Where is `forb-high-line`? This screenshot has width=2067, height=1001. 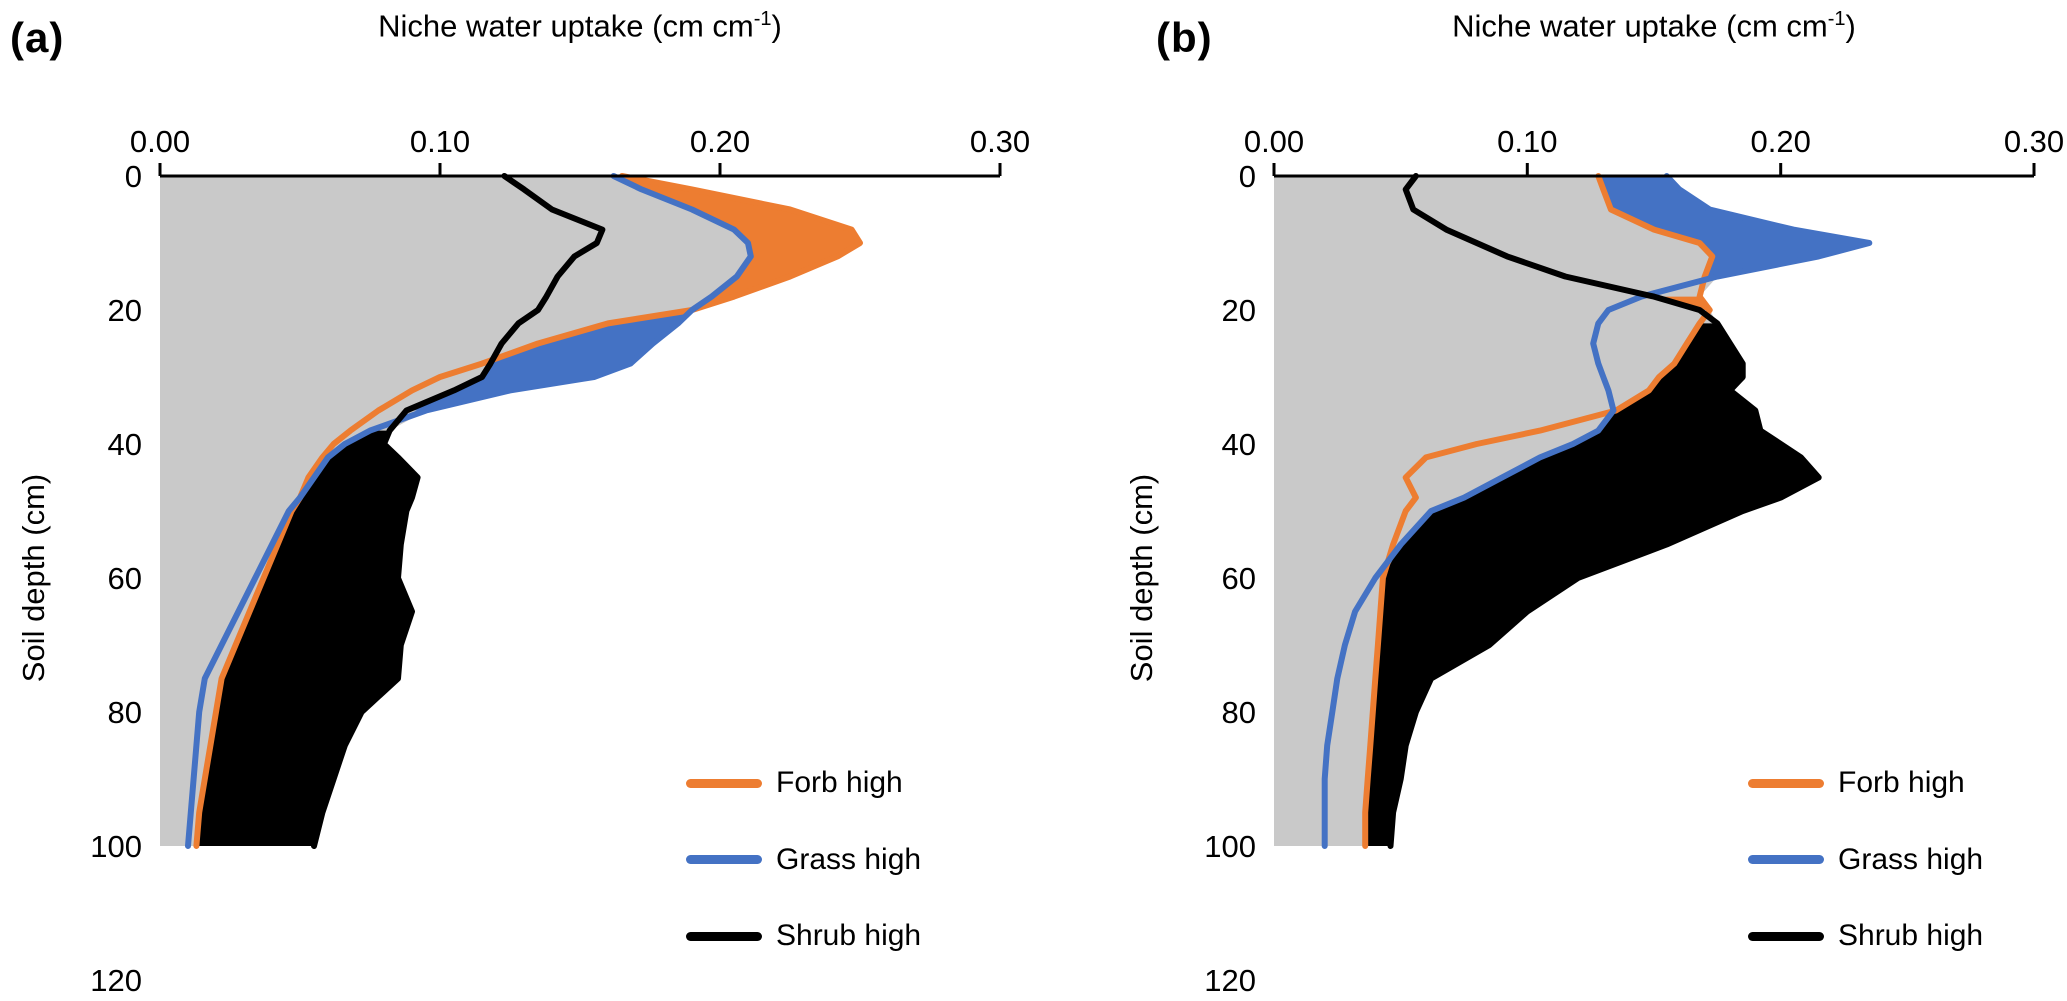
forb-high-line is located at coordinates (1539, 511).